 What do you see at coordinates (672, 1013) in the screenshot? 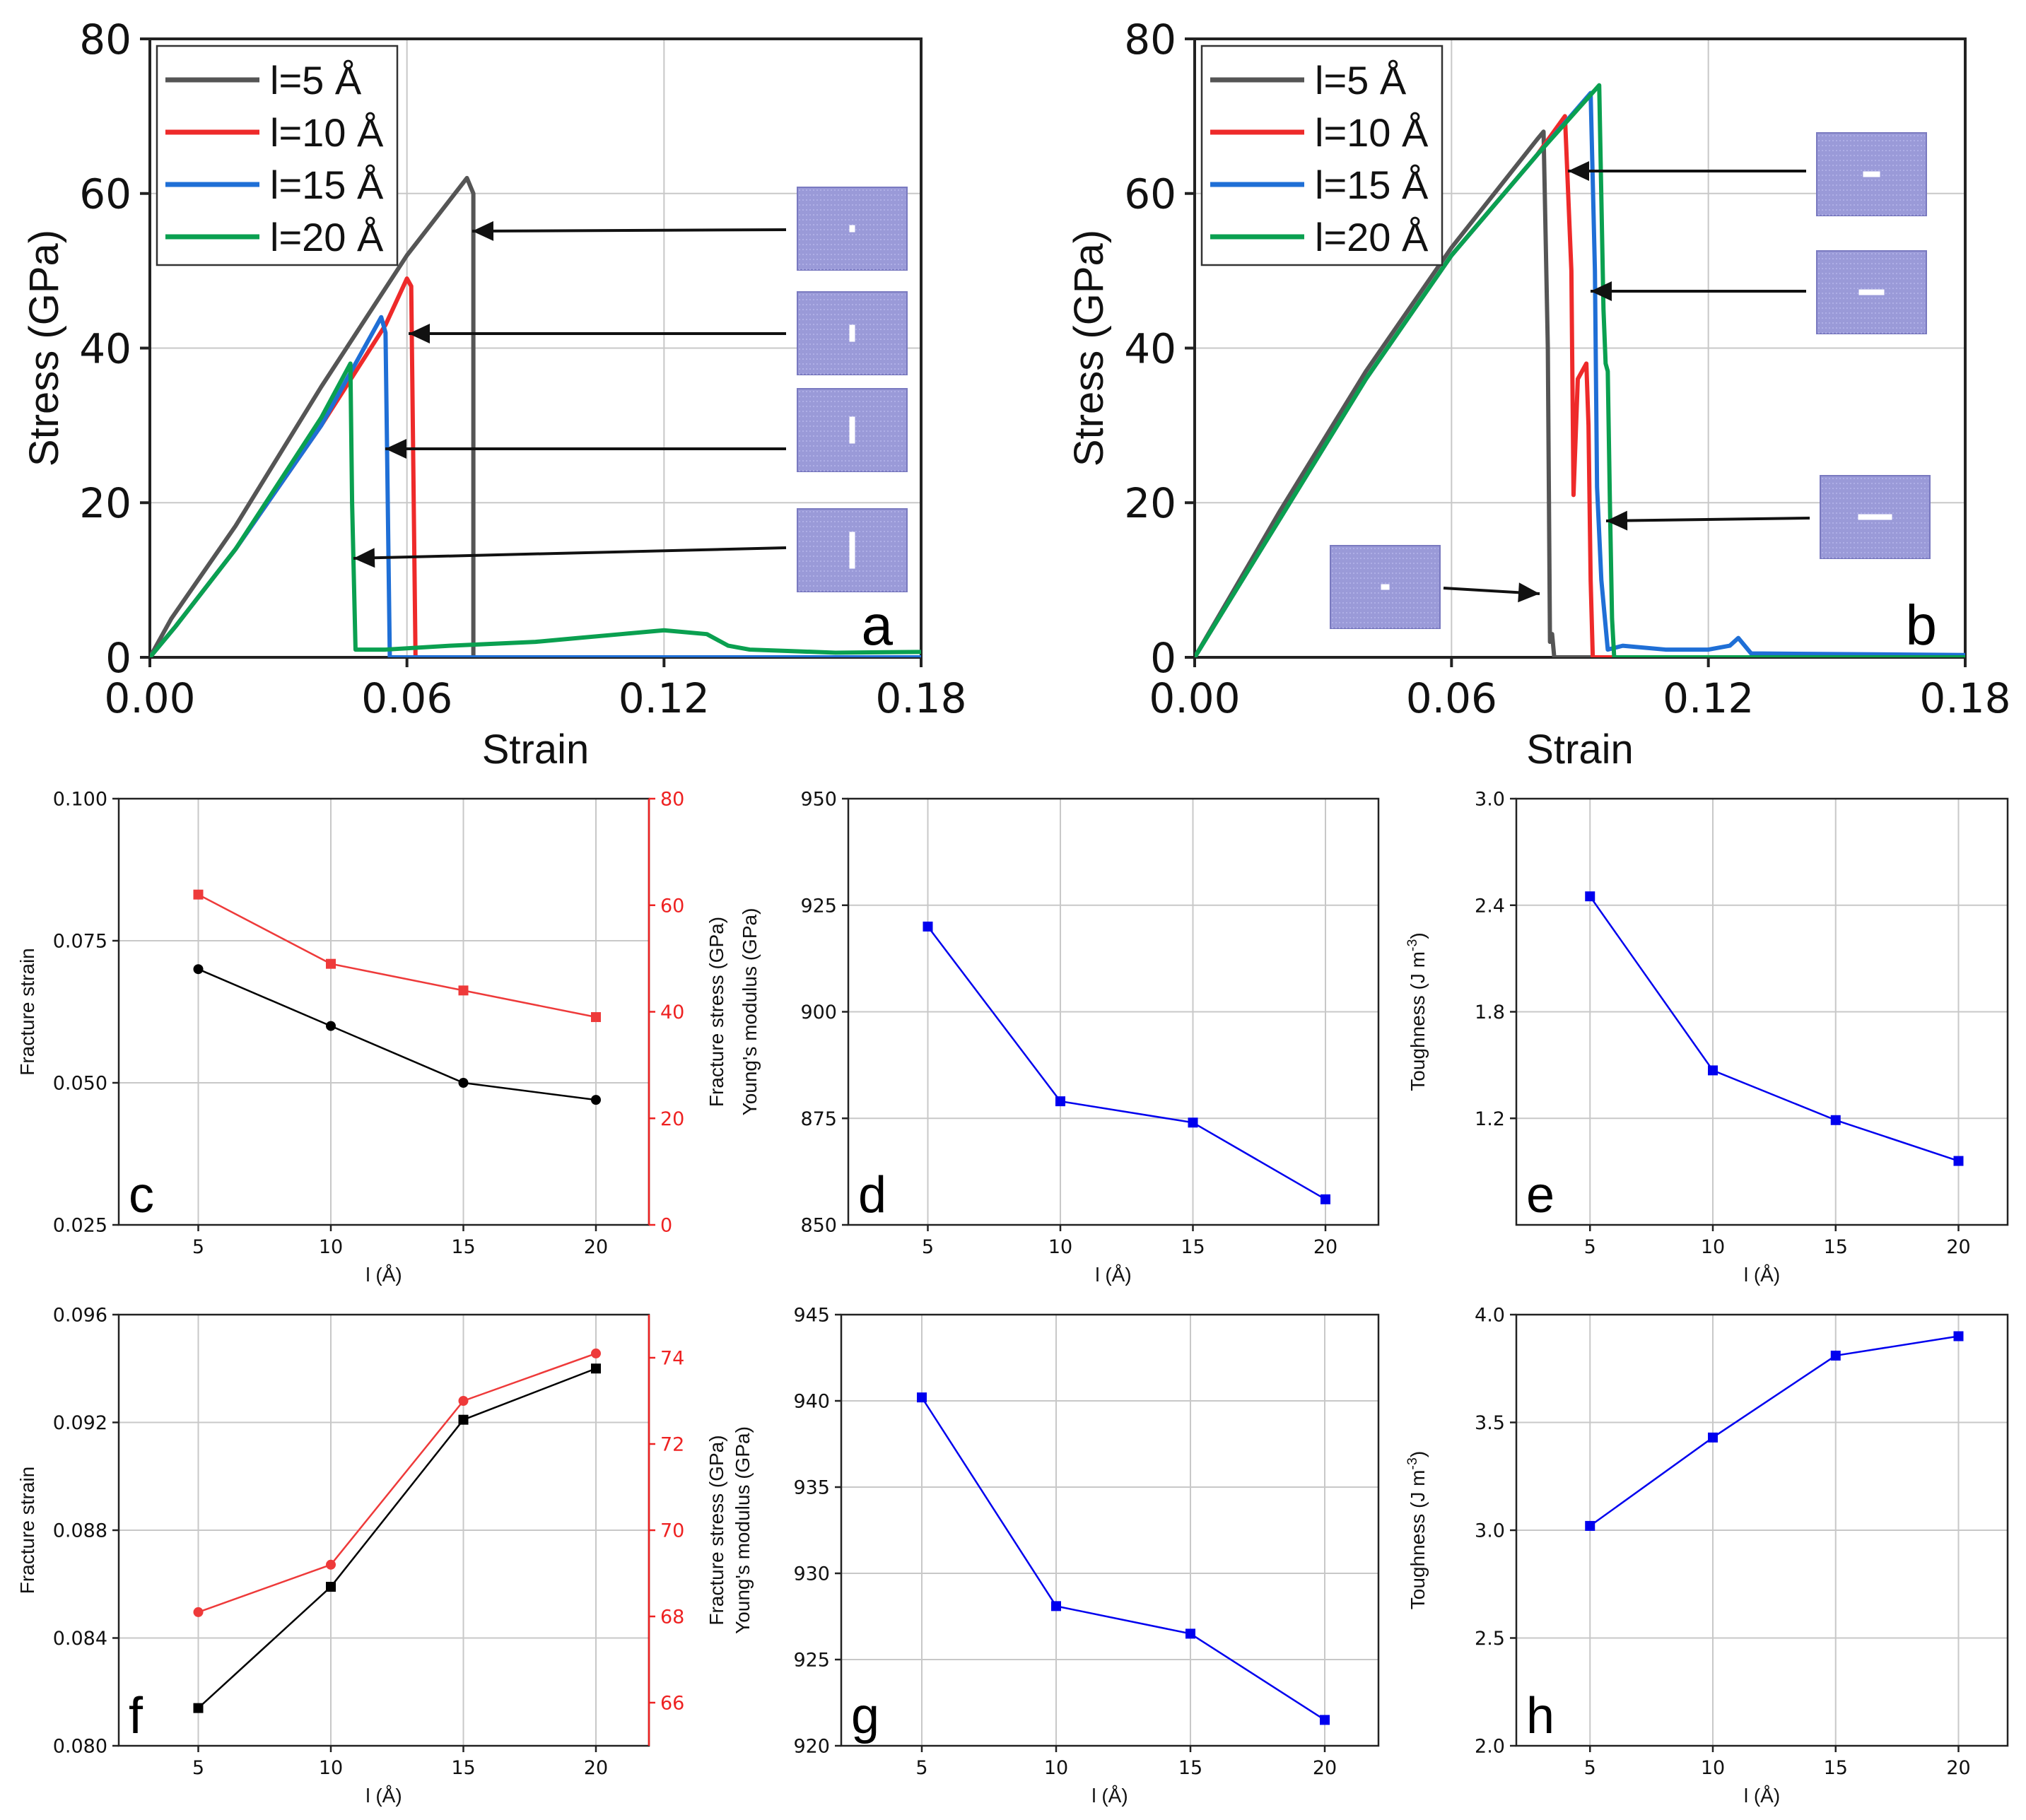
I see `y-right-tick-label: 40` at bounding box center [672, 1013].